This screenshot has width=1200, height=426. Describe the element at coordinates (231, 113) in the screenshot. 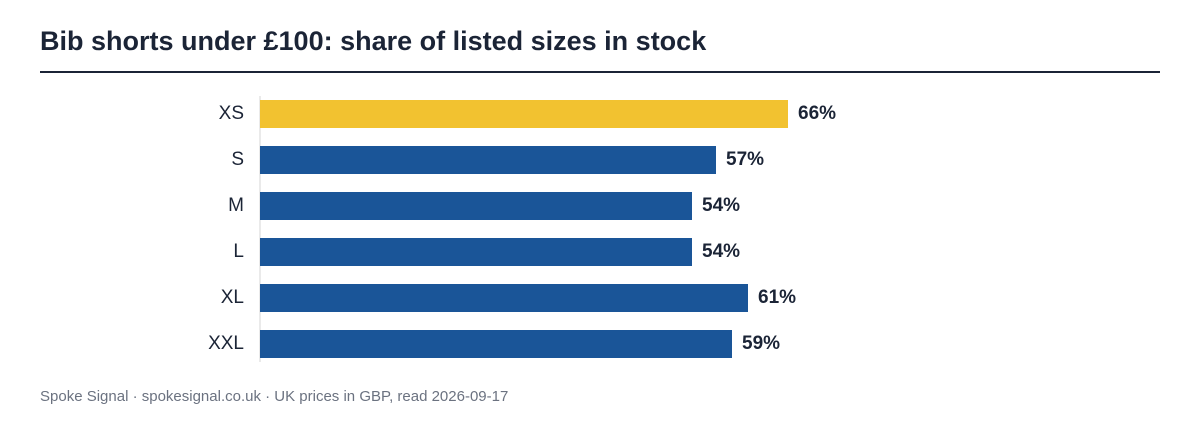

I see `category-label-xs: XS` at that location.